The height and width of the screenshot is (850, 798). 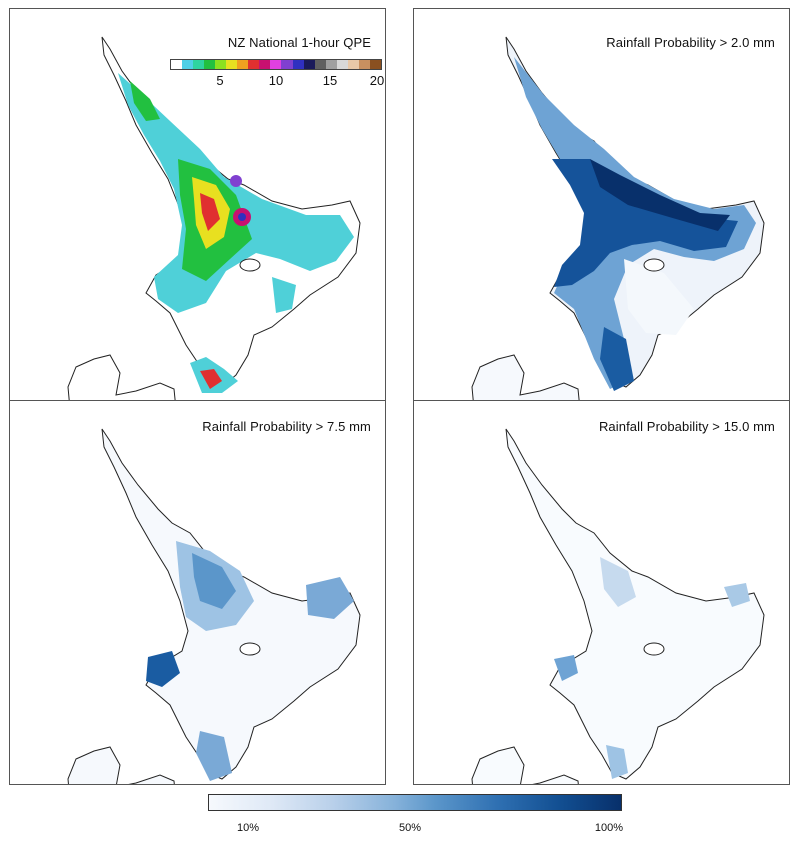 What do you see at coordinates (415, 802) in the screenshot?
I see `probability-colorbar` at bounding box center [415, 802].